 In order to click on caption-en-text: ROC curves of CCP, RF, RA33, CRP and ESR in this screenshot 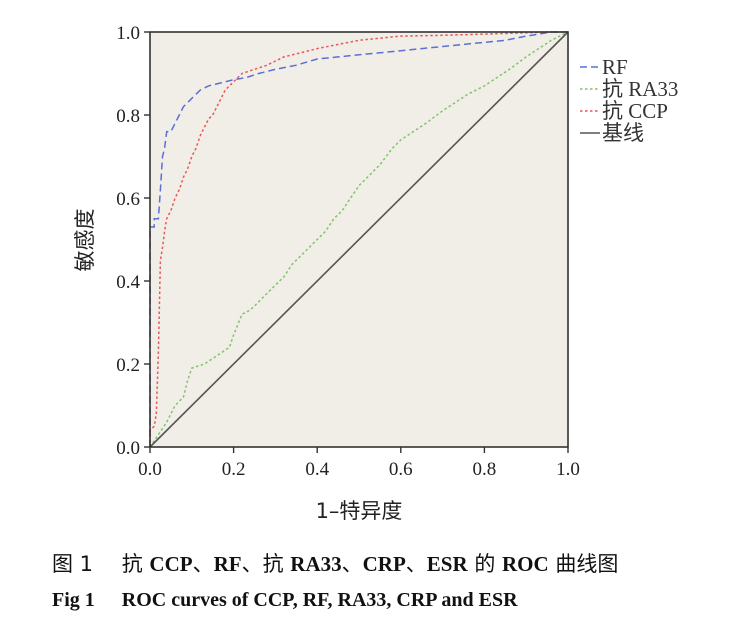, I will do `click(319, 600)`.